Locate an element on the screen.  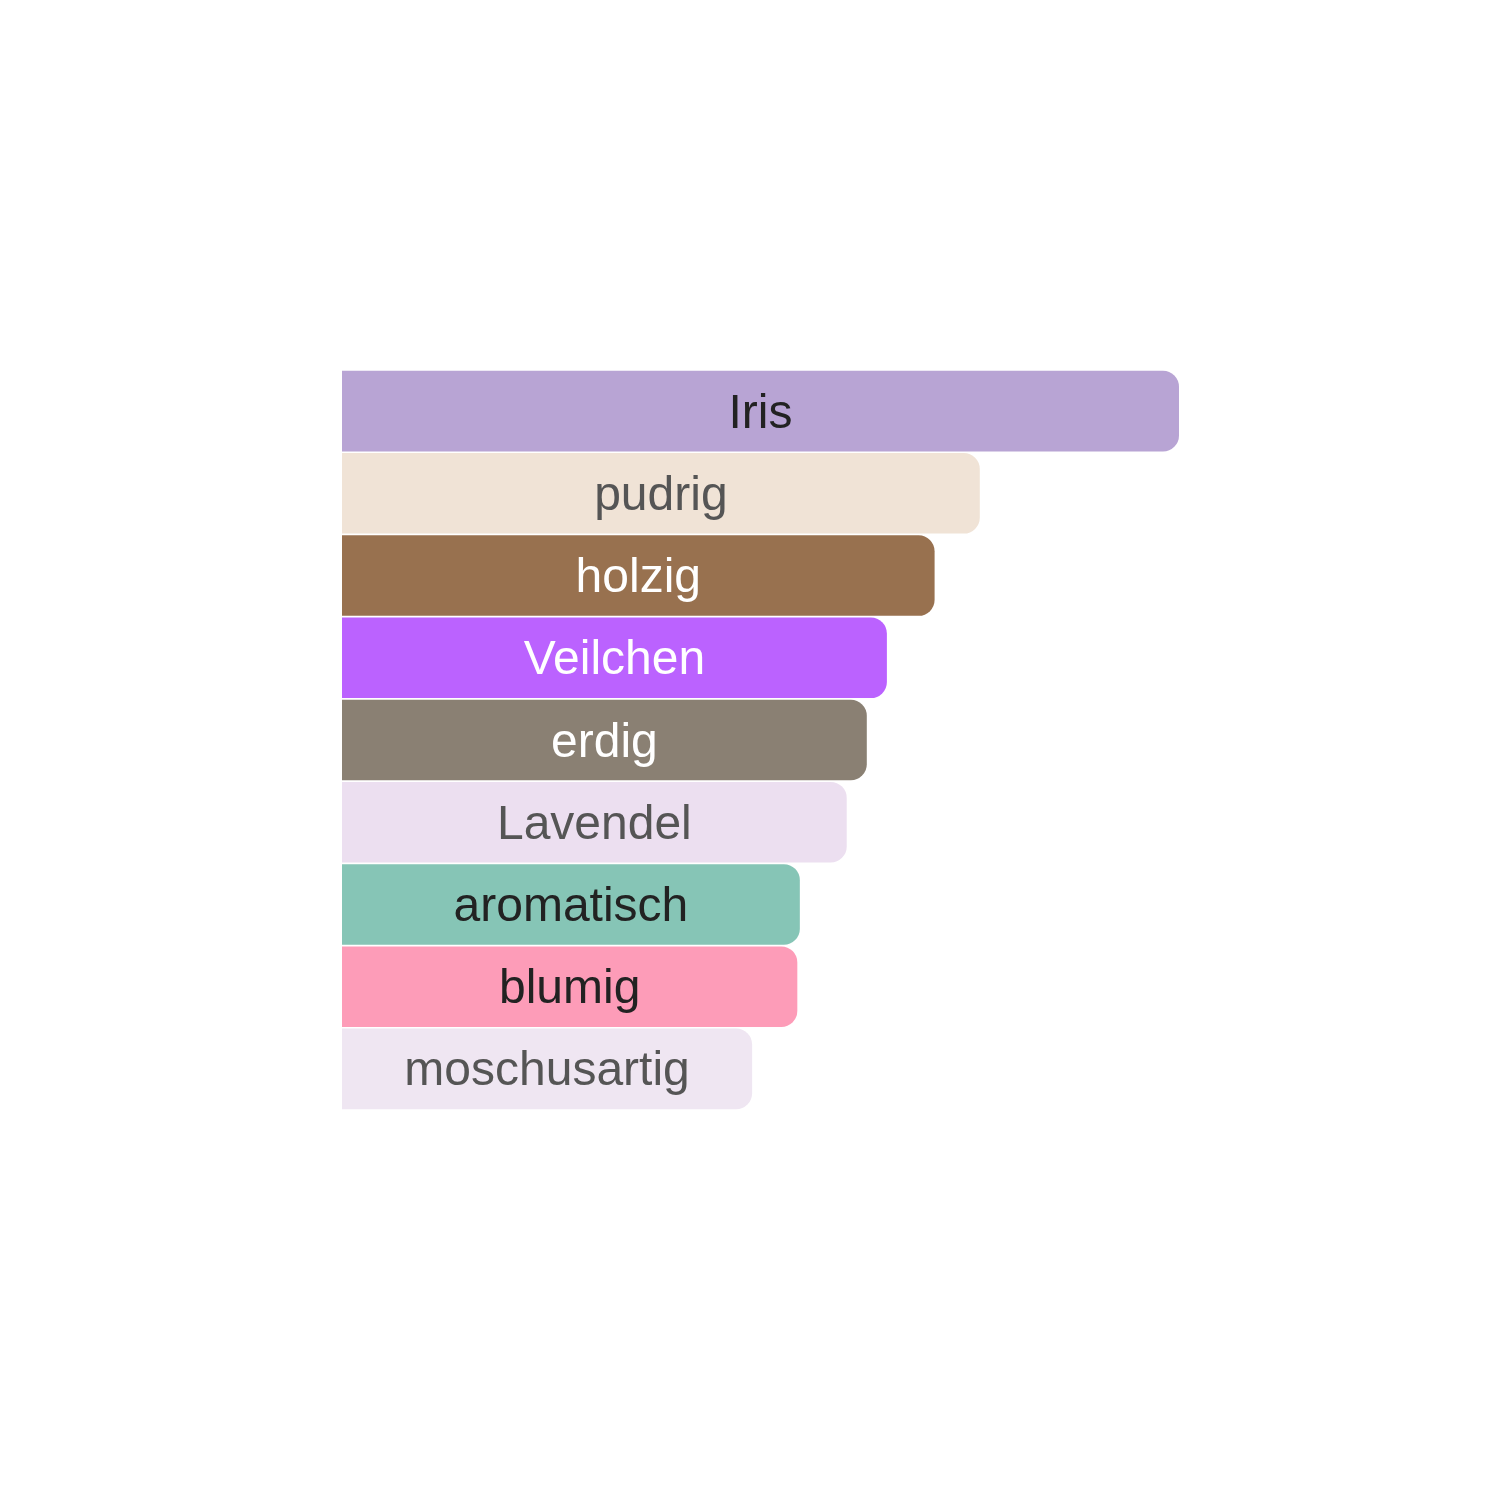
y-tick-label: pudrig is located at coordinates (661, 493).